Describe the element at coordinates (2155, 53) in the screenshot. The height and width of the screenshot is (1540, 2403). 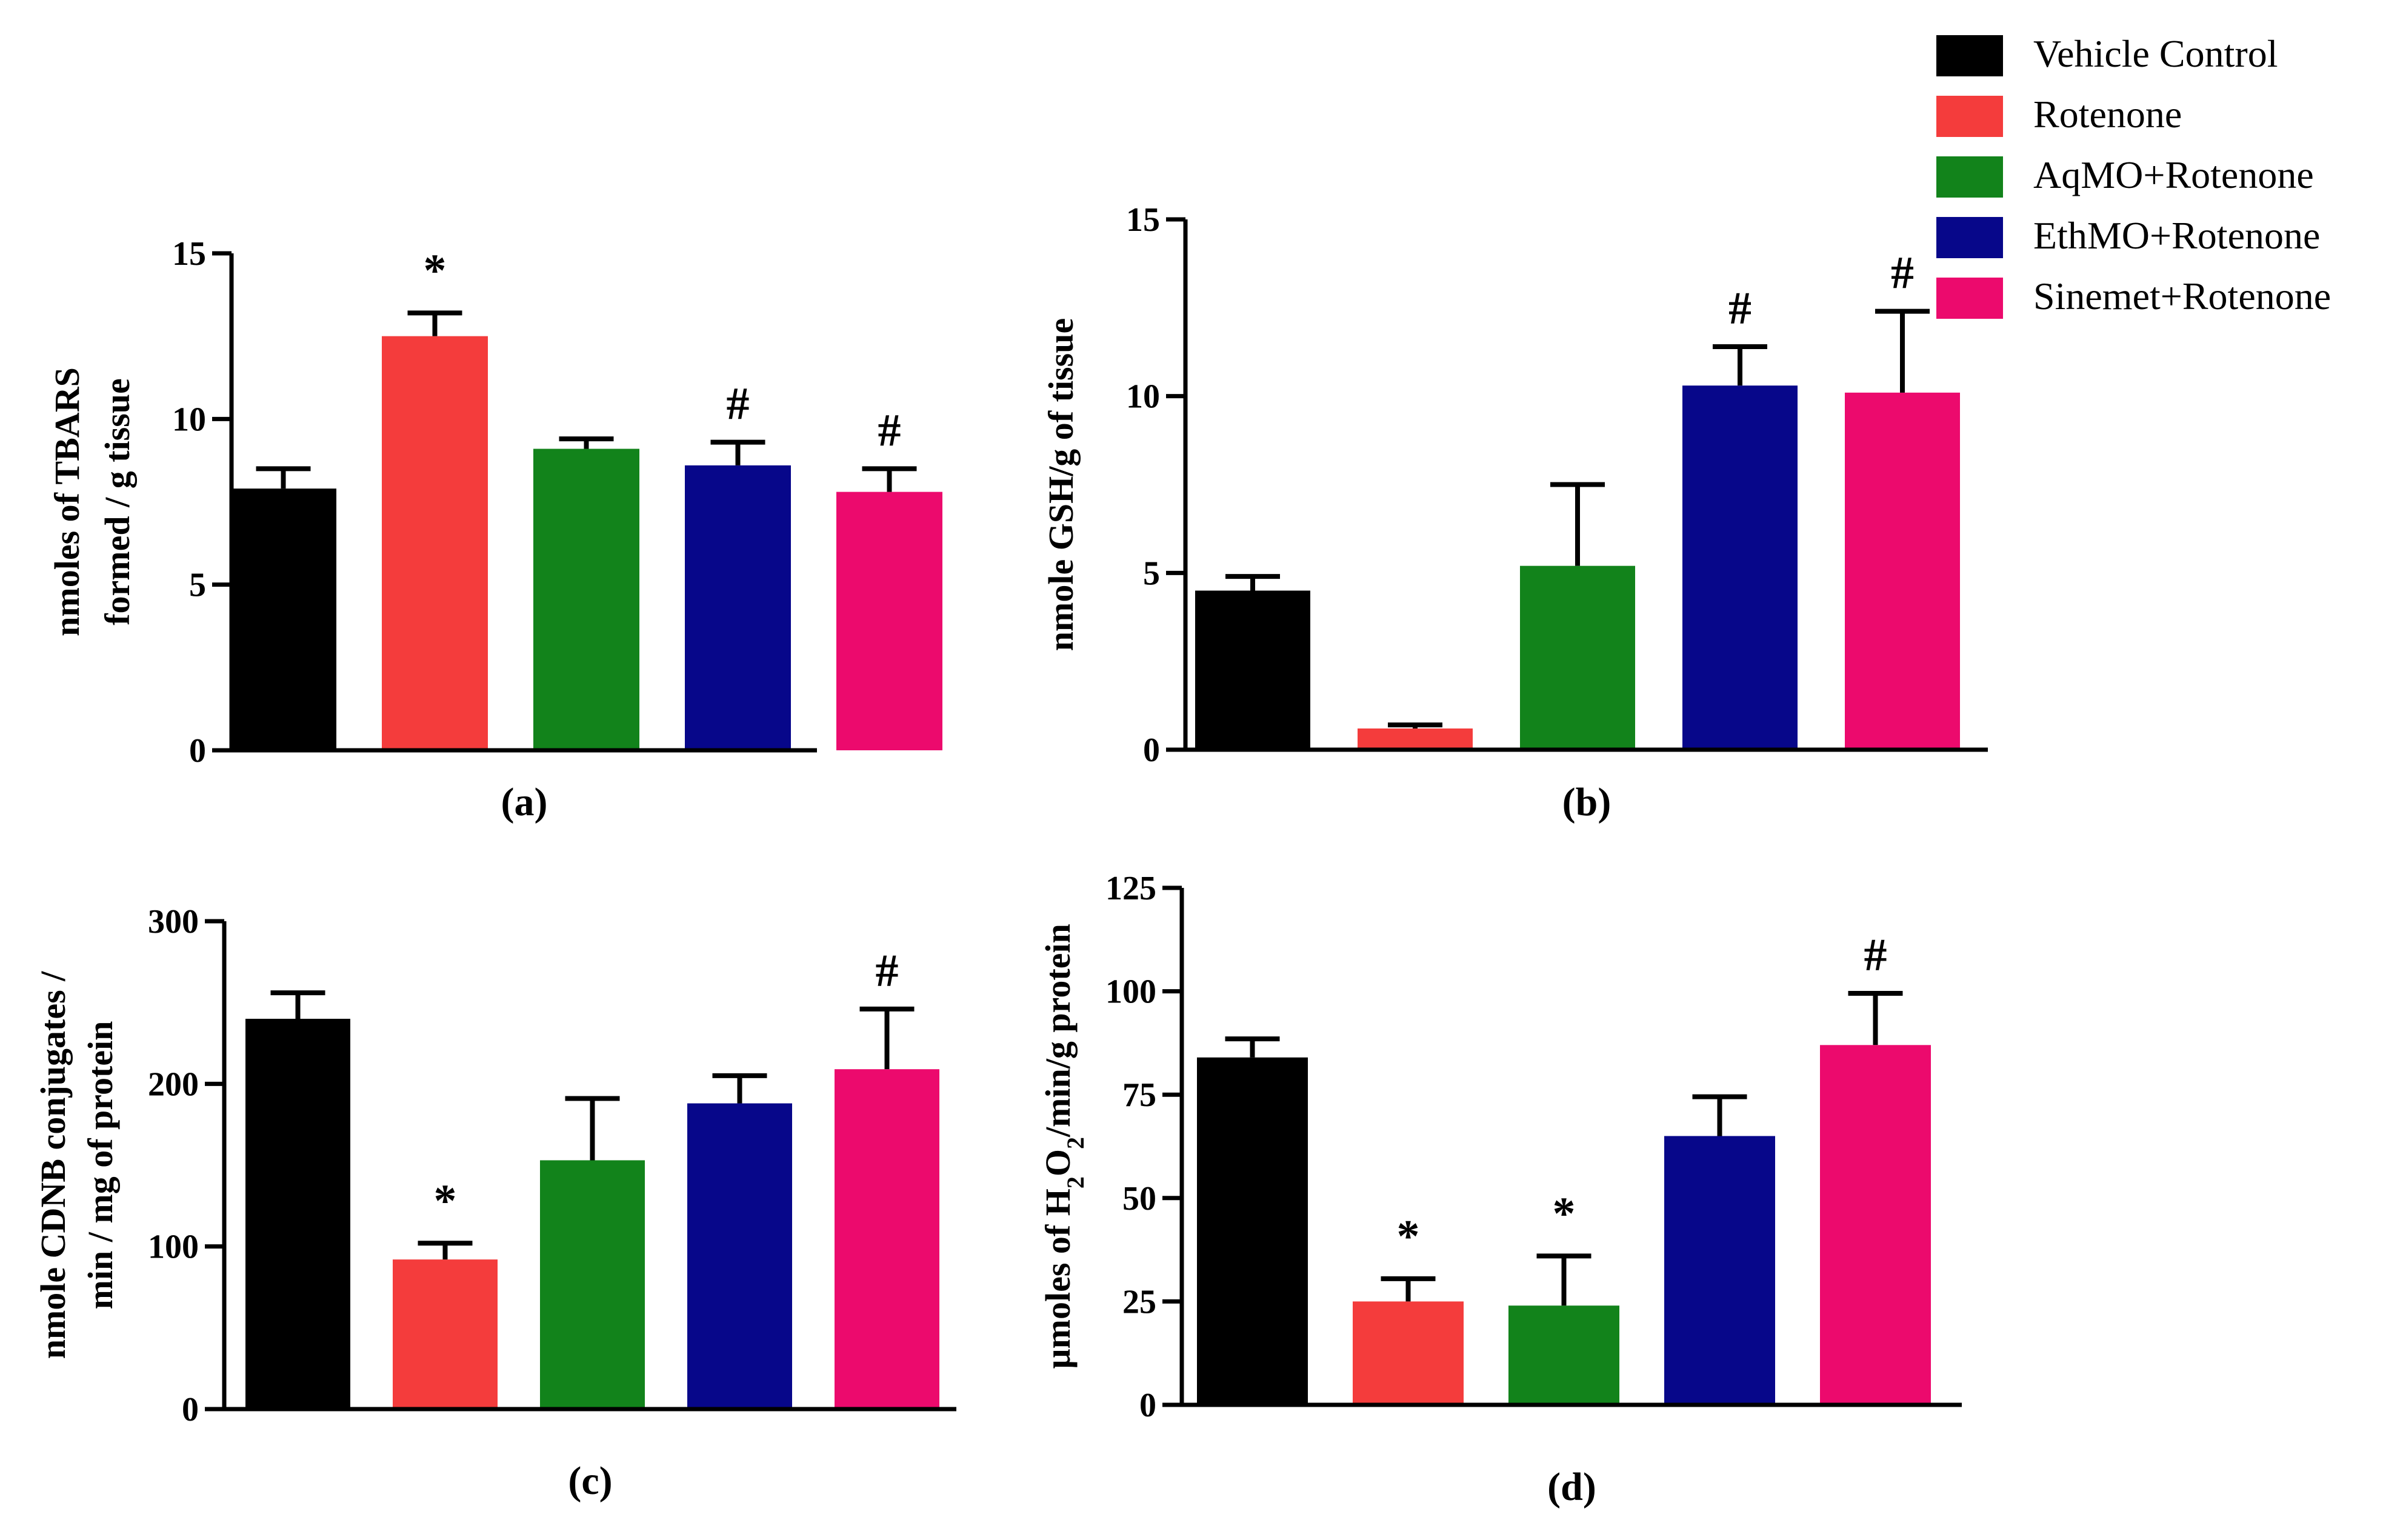
I see `legend-label: Vehicle Control` at that location.